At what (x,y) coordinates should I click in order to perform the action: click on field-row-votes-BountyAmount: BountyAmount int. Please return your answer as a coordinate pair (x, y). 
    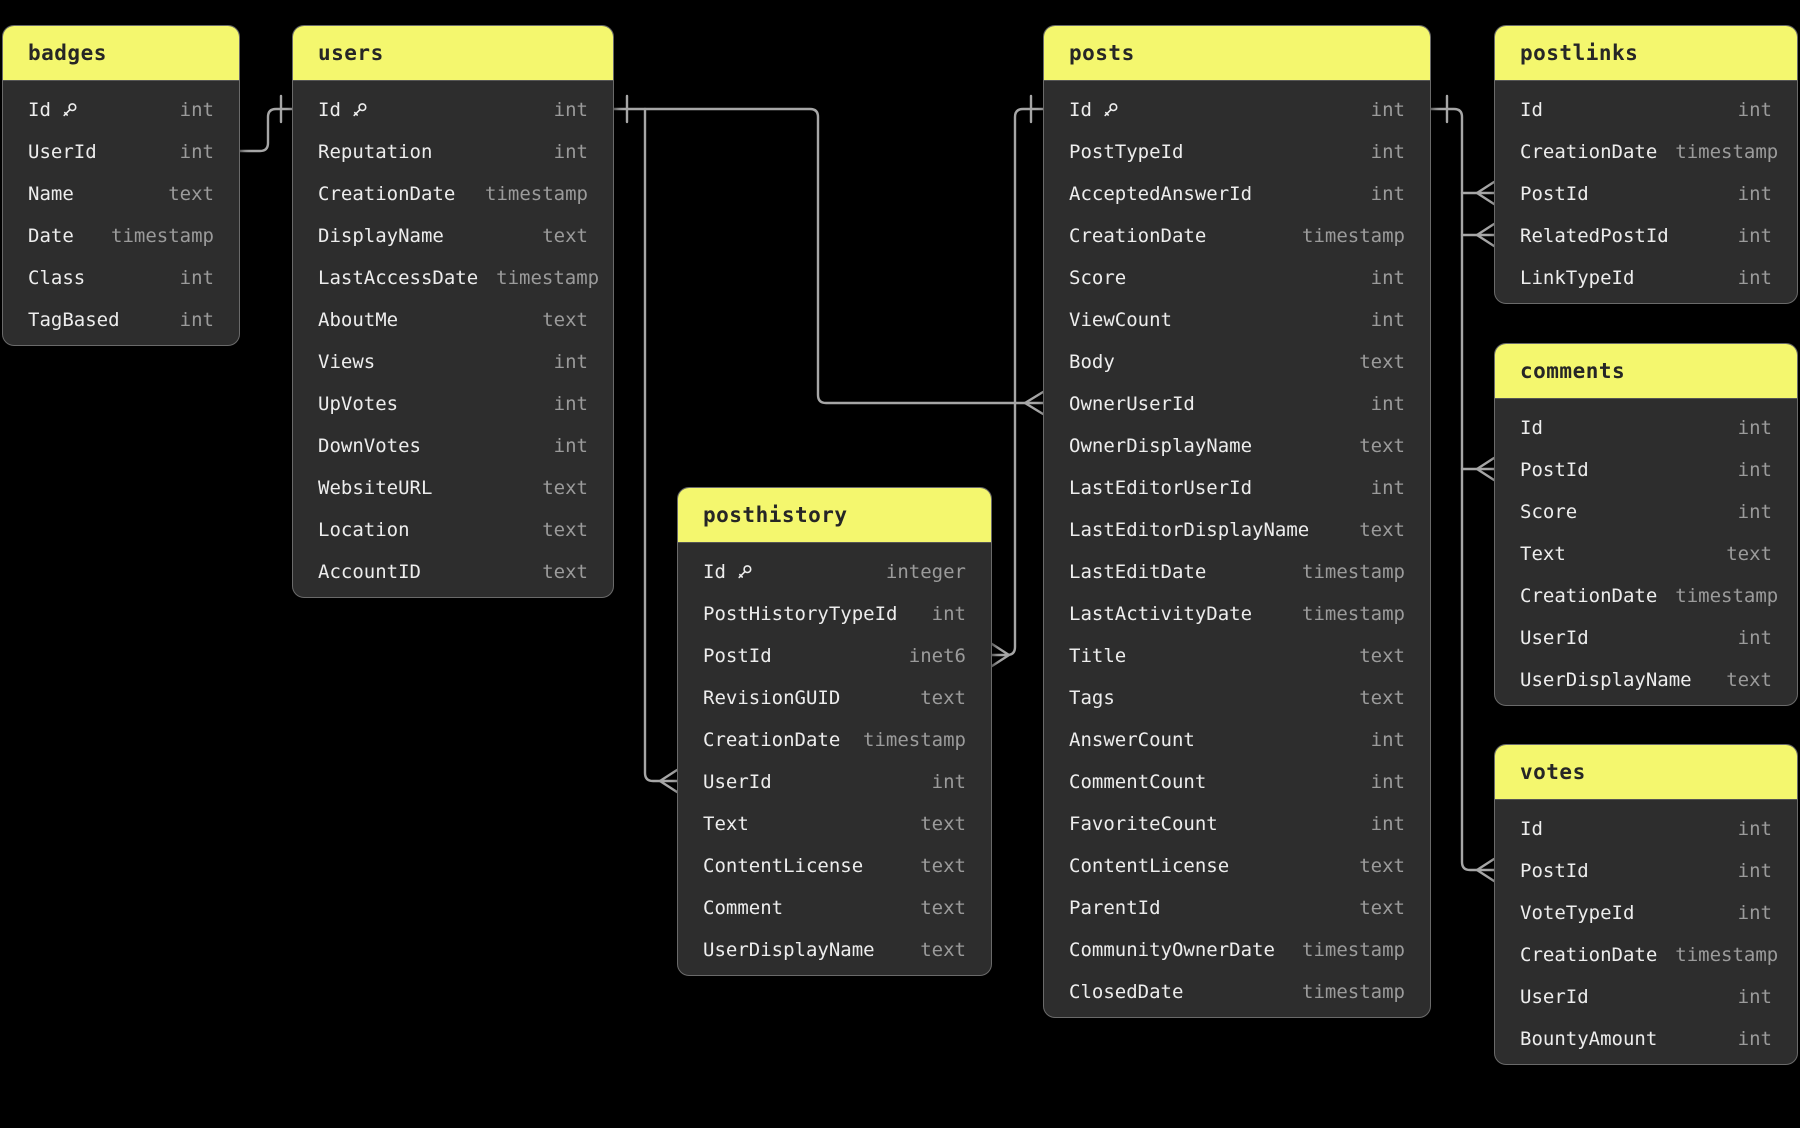
    Looking at the image, I should click on (1646, 1039).